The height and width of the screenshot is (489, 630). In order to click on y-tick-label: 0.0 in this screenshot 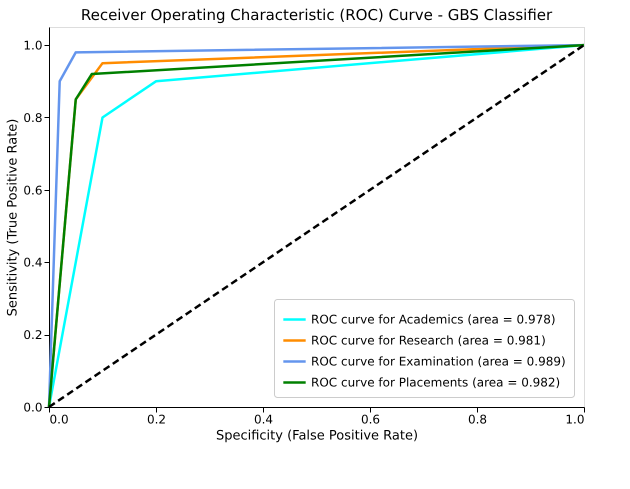, I will do `click(32, 407)`.